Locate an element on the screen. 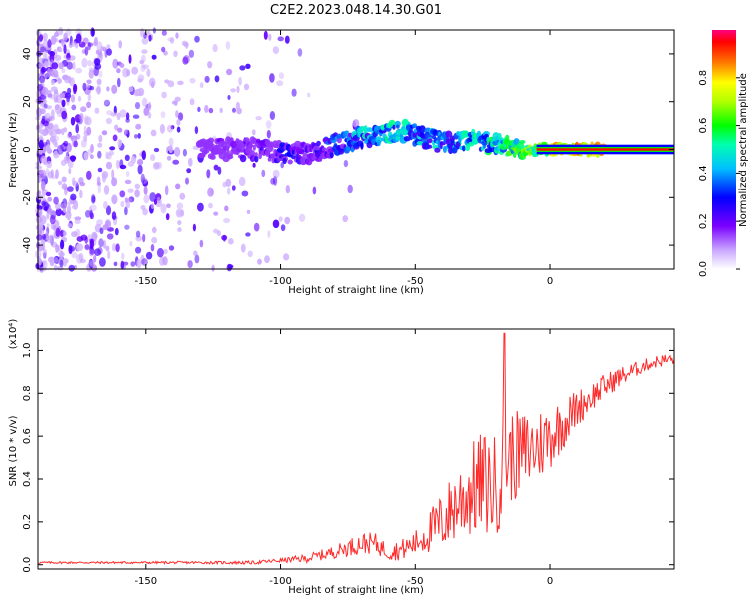  colorbar-label: Normalized spectral amplitude is located at coordinates (743, 150).